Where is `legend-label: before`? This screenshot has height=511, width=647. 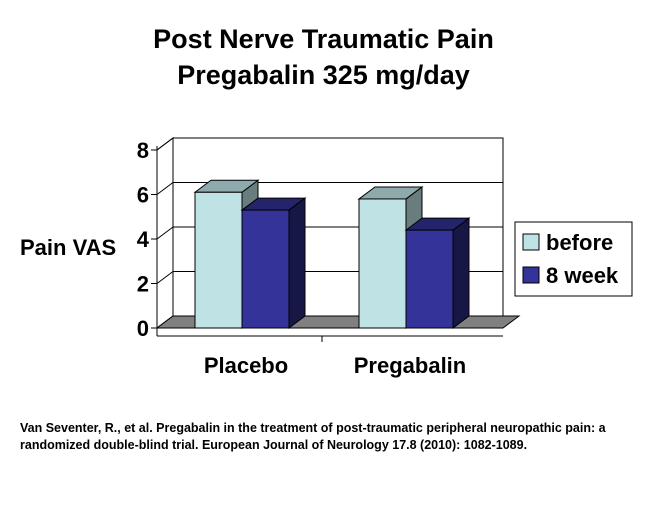
legend-label: before is located at coordinates (579, 242).